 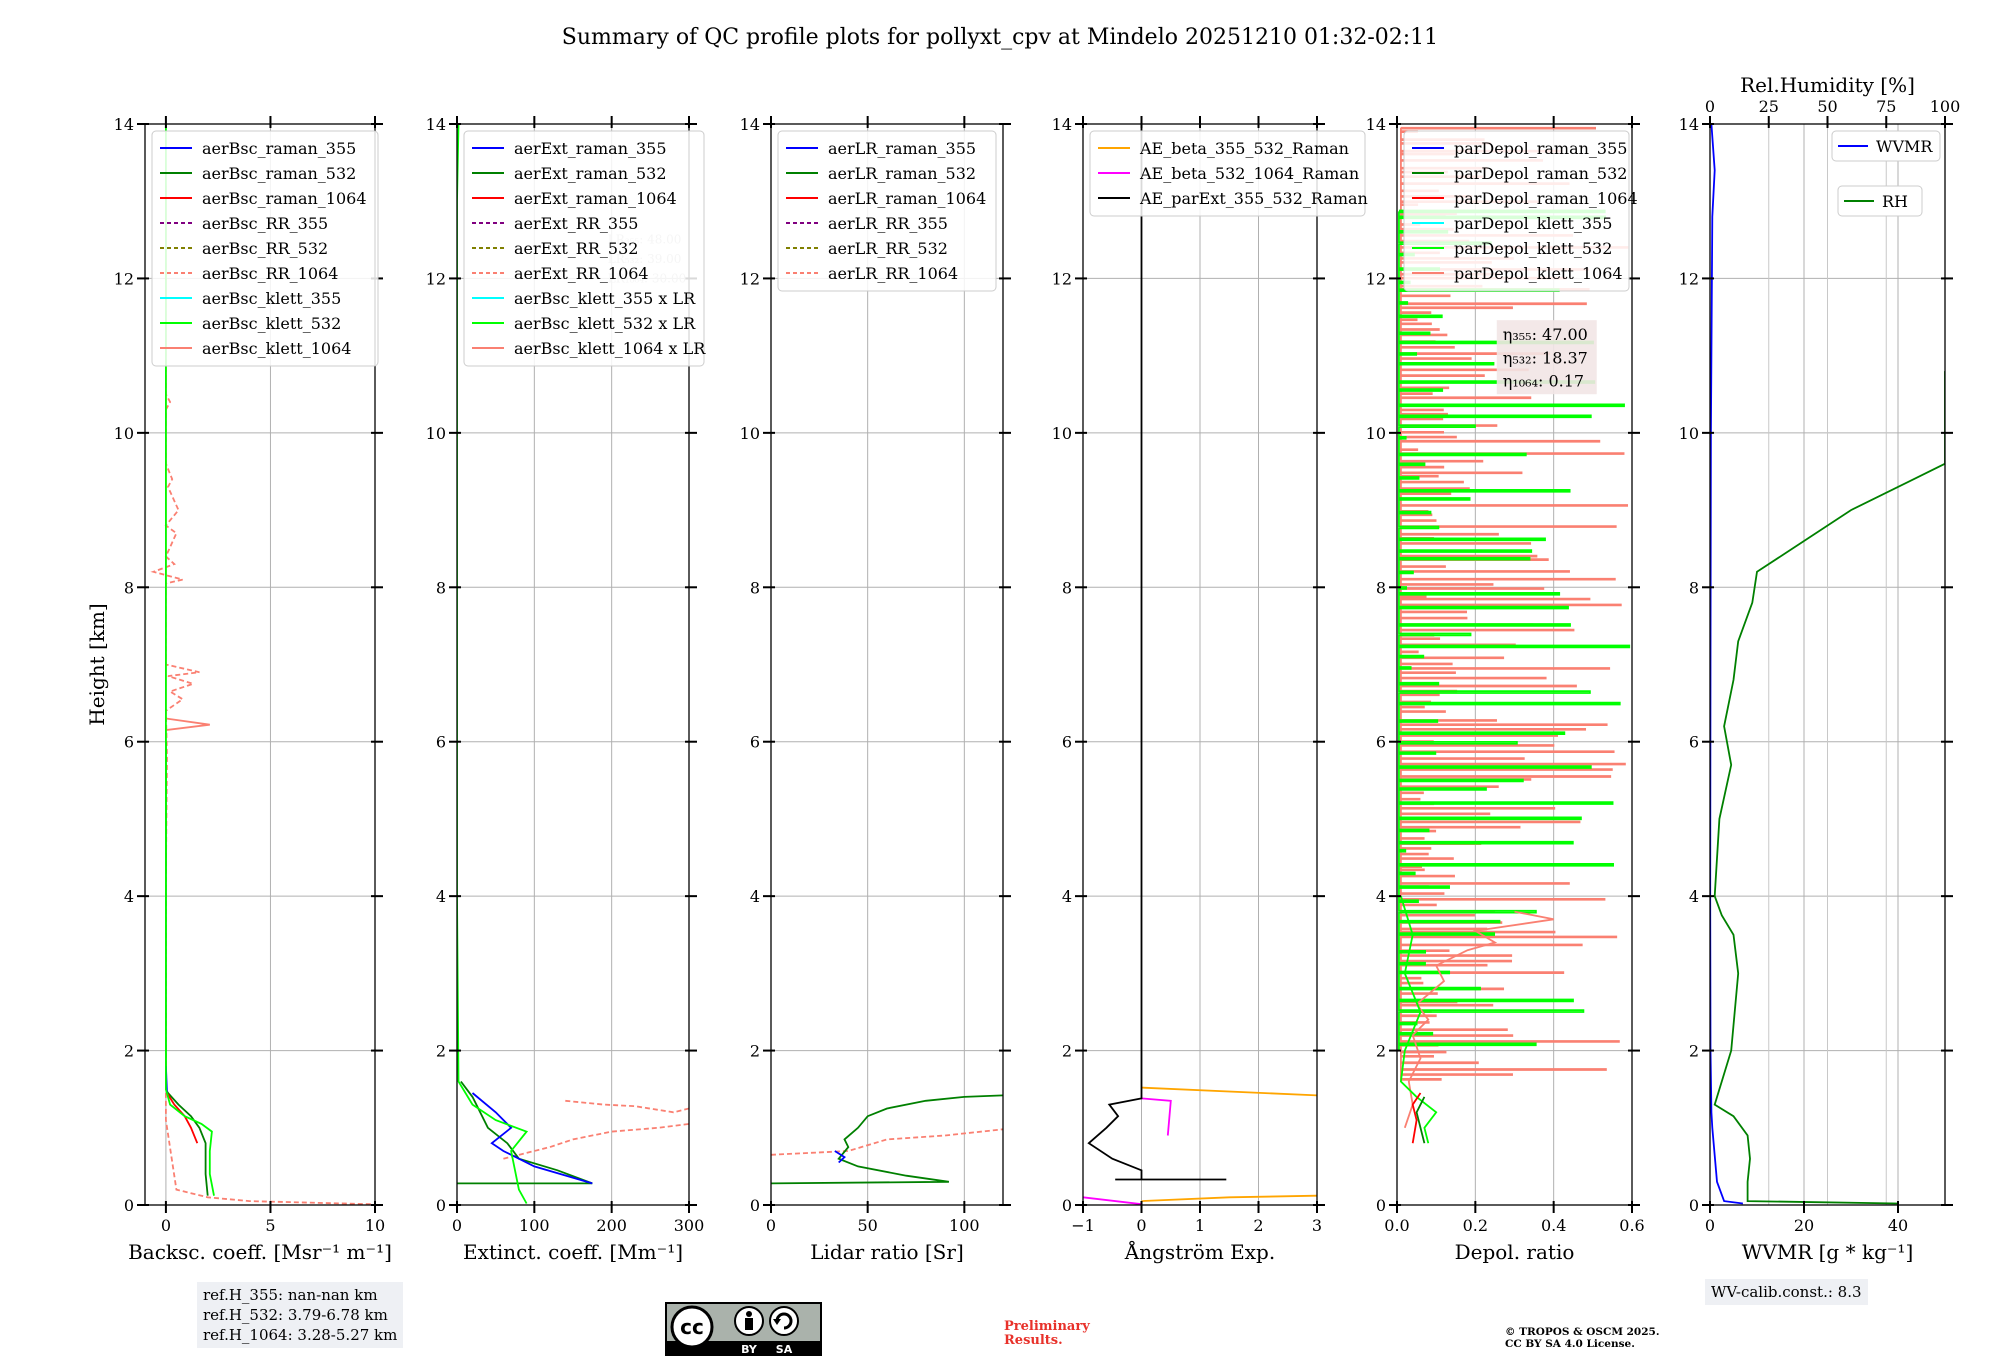 I want to click on legend-box-RH, so click(x=1880, y=201).